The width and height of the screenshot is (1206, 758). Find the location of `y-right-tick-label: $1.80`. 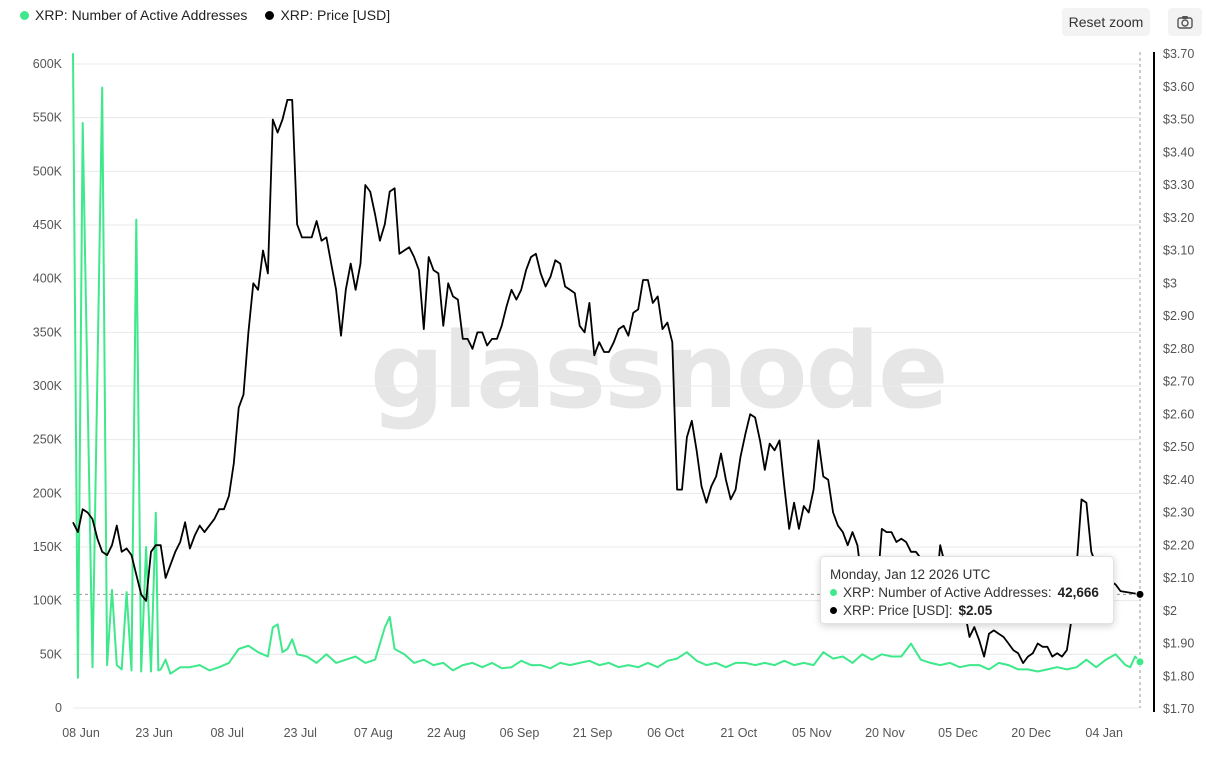

y-right-tick-label: $1.80 is located at coordinates (1178, 676).